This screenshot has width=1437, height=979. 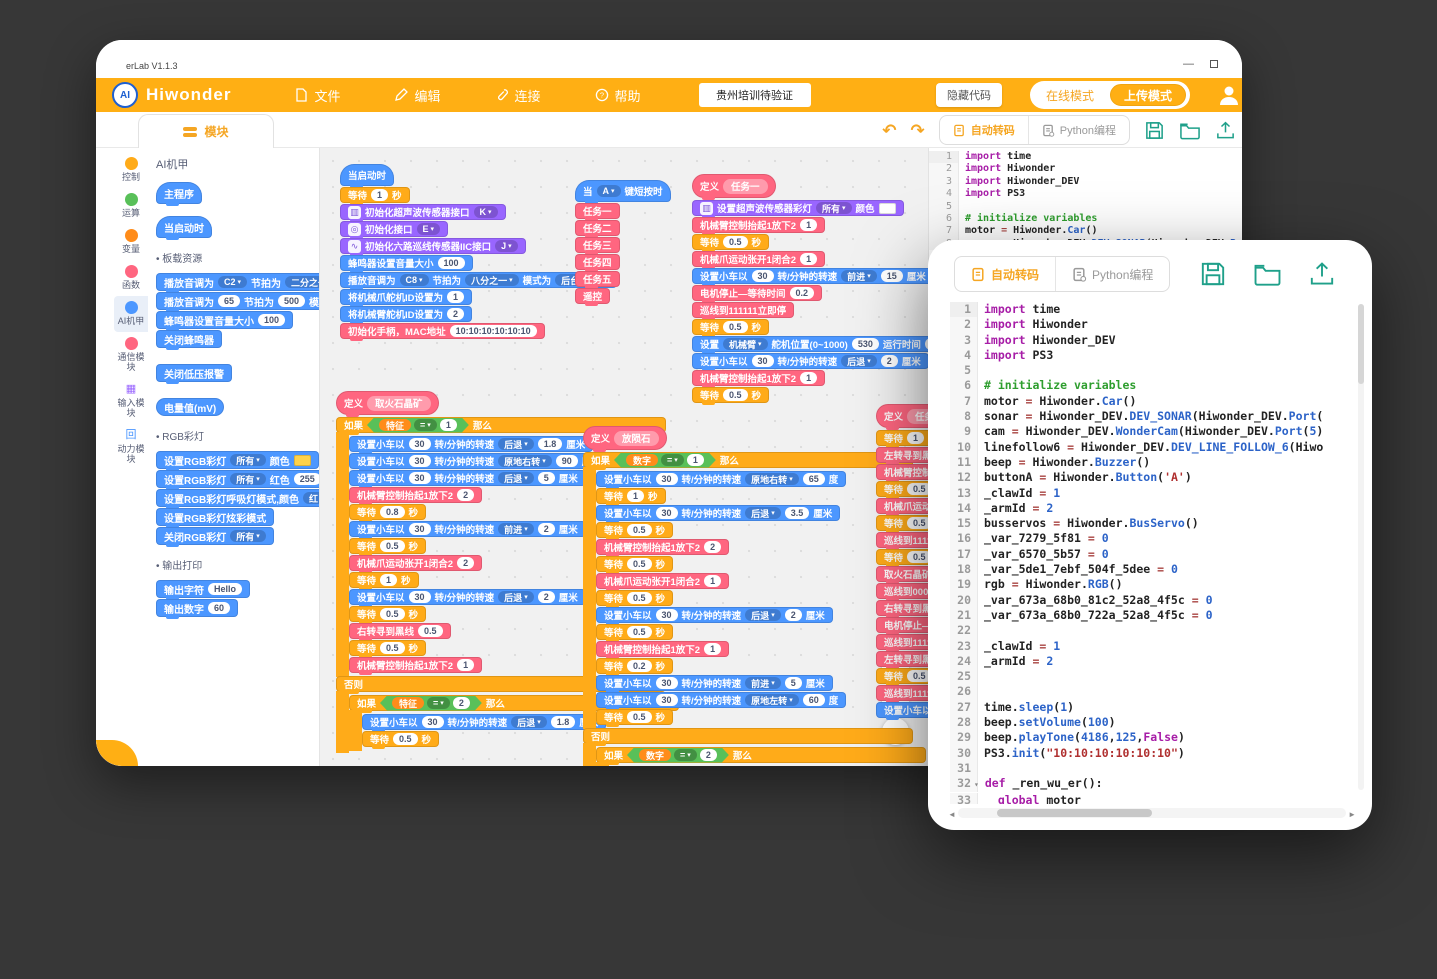 What do you see at coordinates (317, 95) in the screenshot?
I see `menu-file: 文件` at bounding box center [317, 95].